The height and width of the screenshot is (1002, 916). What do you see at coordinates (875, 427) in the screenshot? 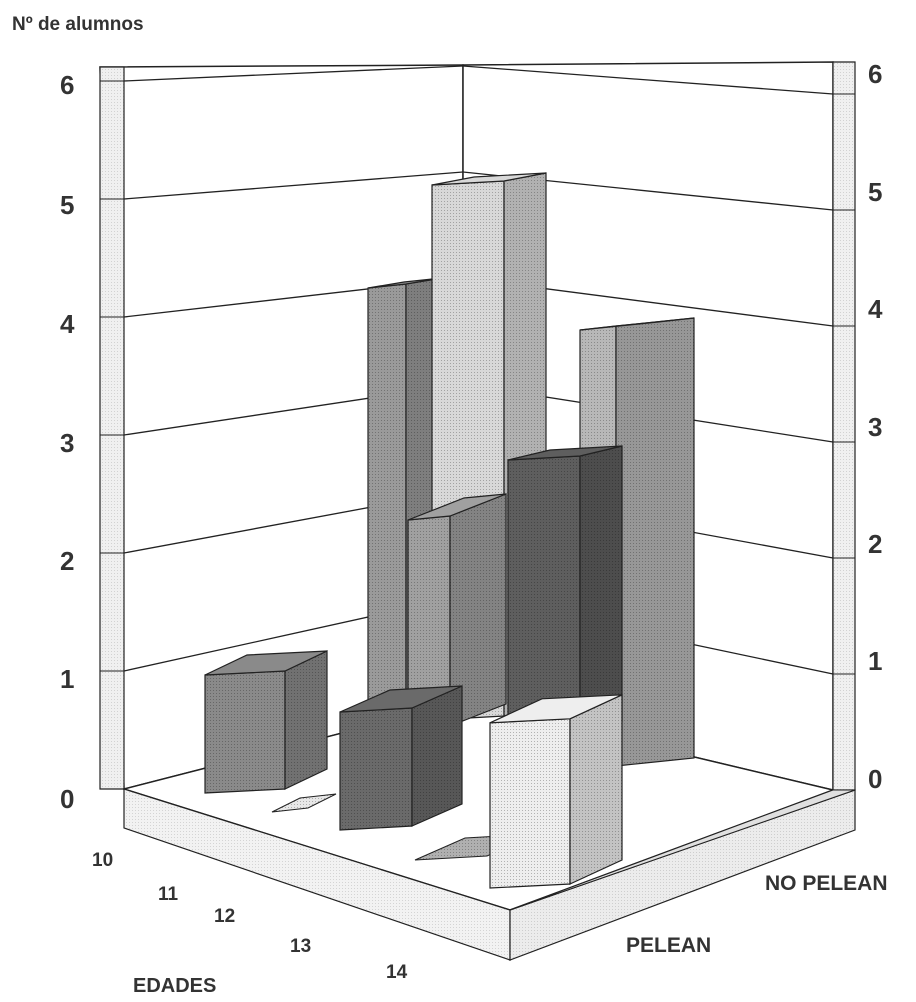
I see `y-tick-right: 3` at bounding box center [875, 427].